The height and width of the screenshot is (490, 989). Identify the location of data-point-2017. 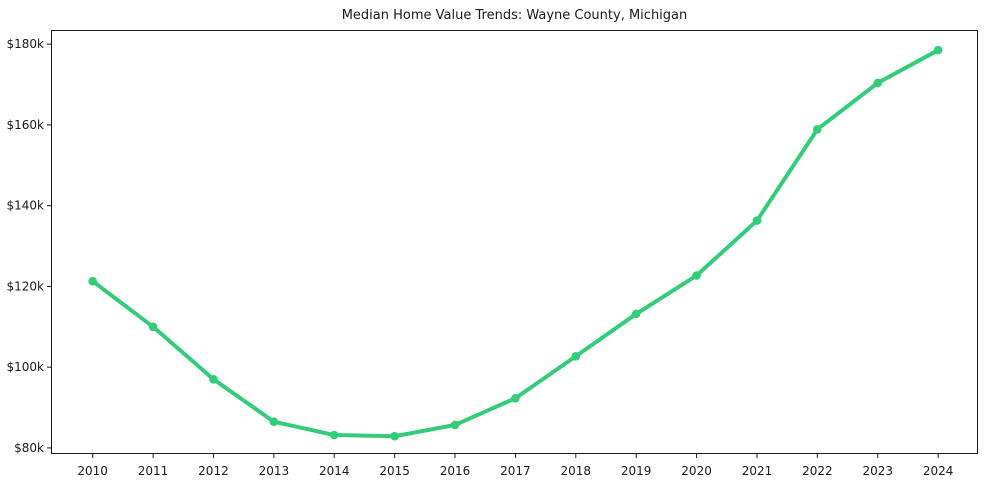
(515, 398).